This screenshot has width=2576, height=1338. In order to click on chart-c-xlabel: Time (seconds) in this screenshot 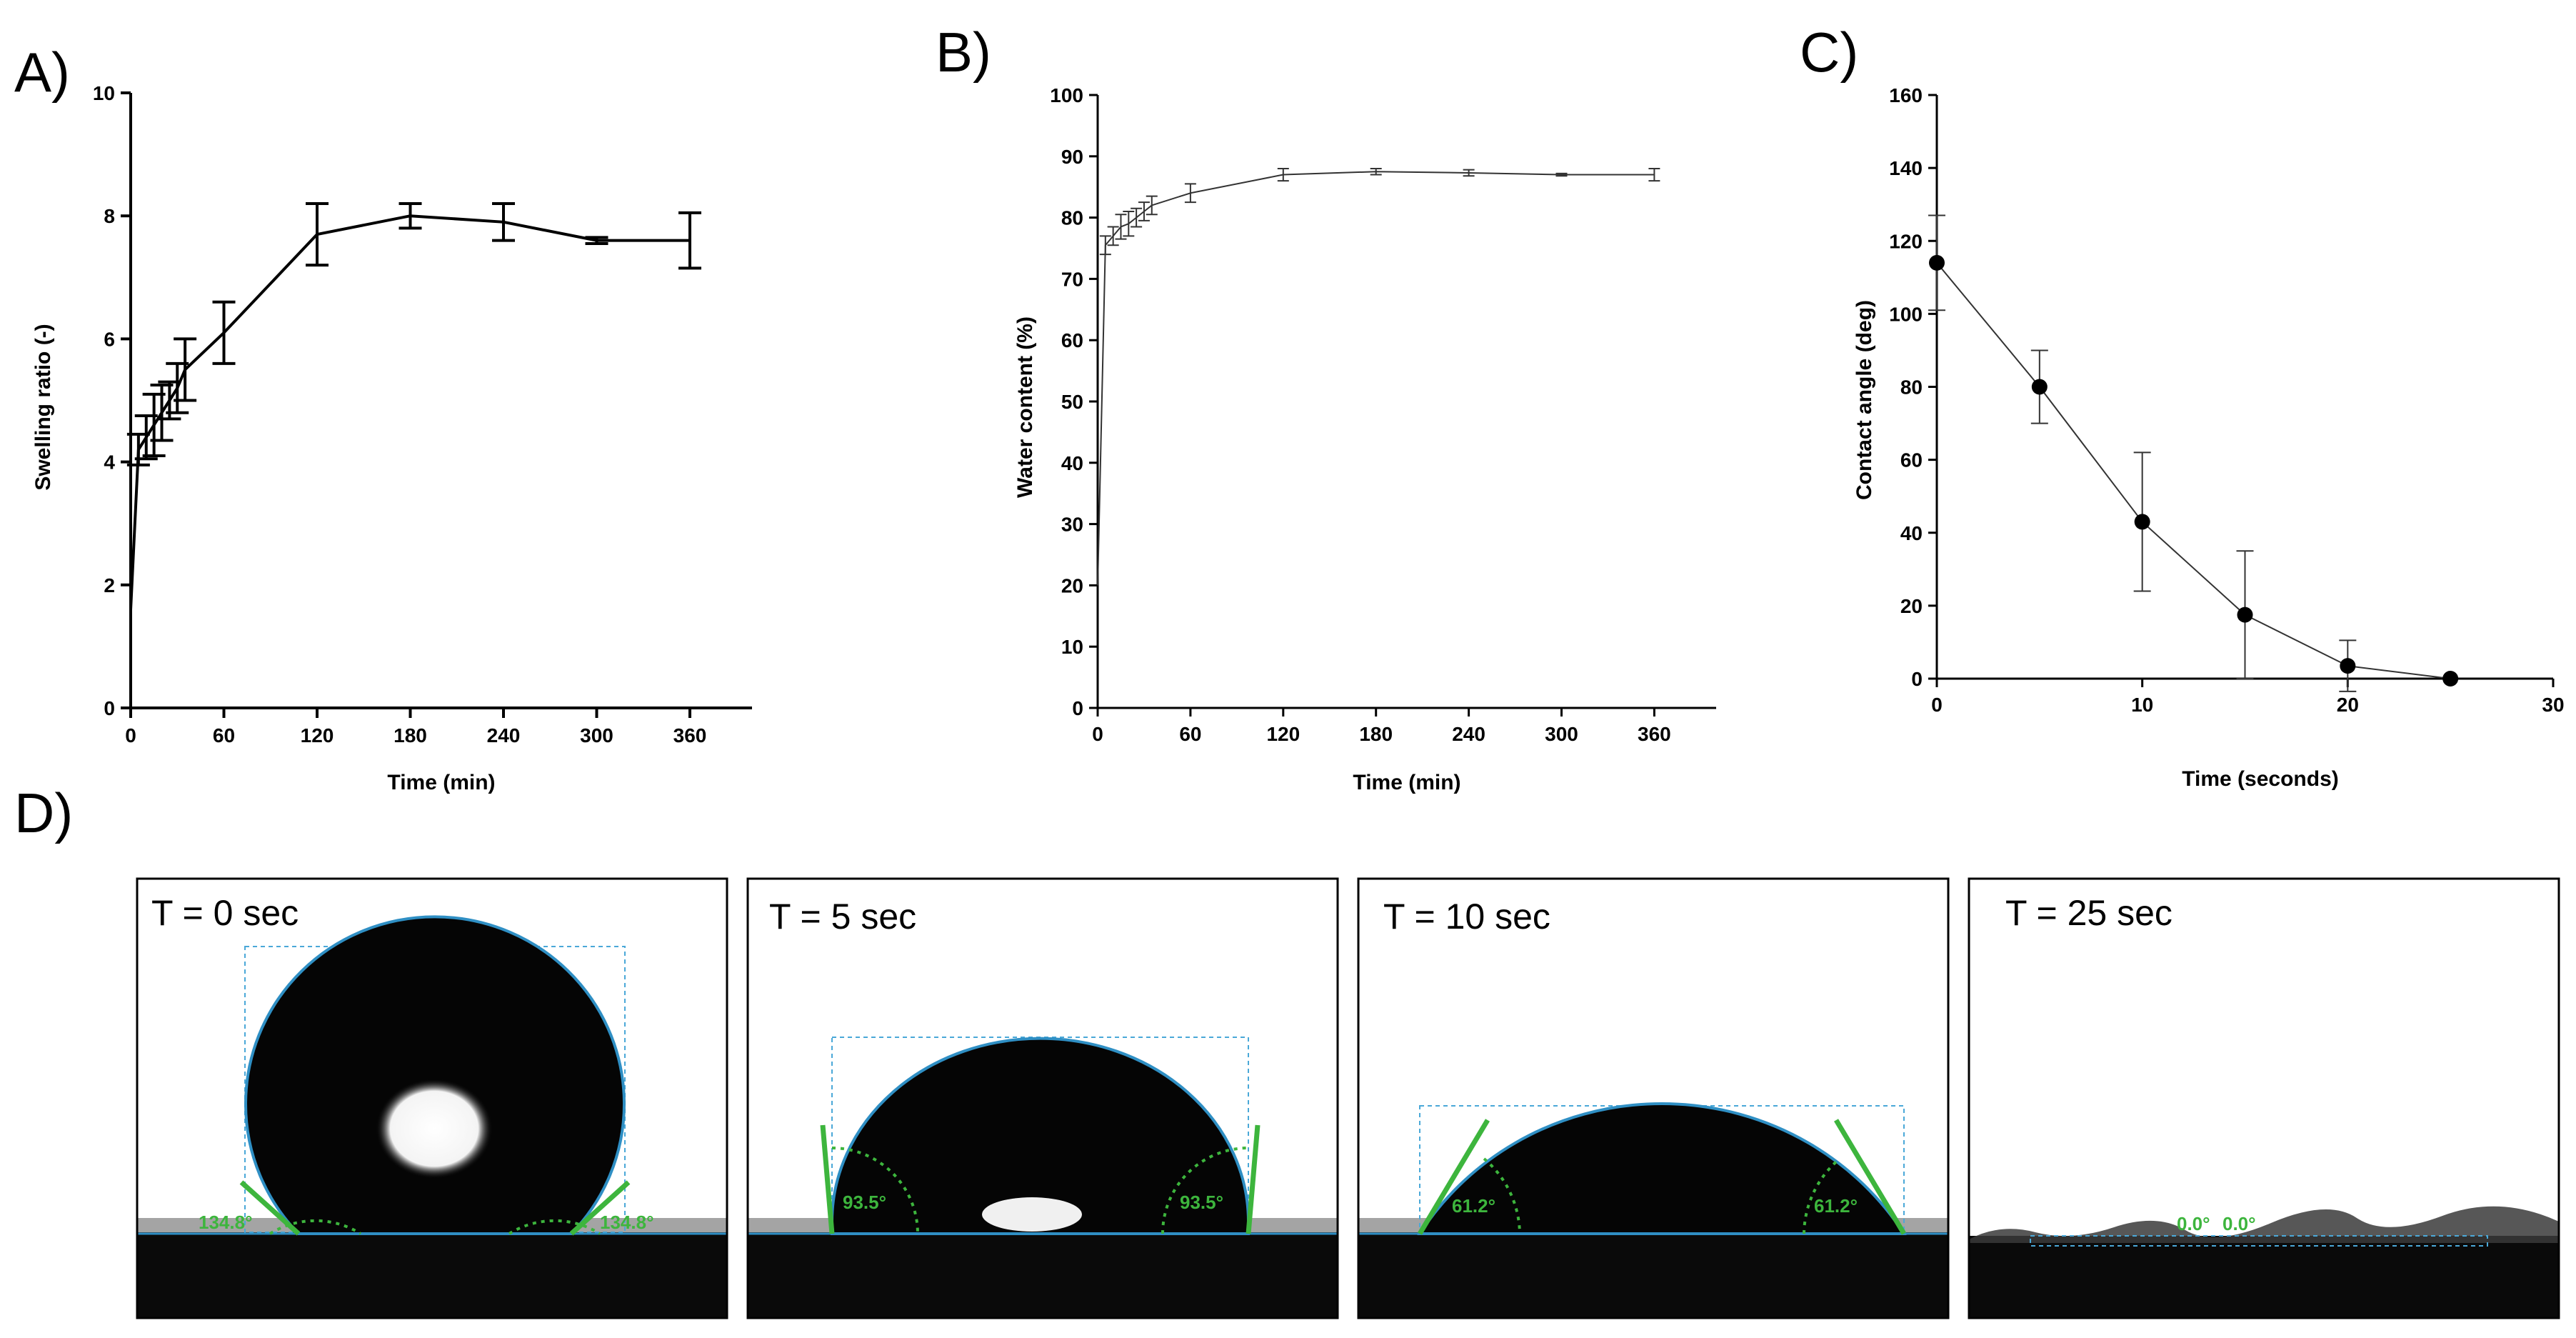, I will do `click(2260, 779)`.